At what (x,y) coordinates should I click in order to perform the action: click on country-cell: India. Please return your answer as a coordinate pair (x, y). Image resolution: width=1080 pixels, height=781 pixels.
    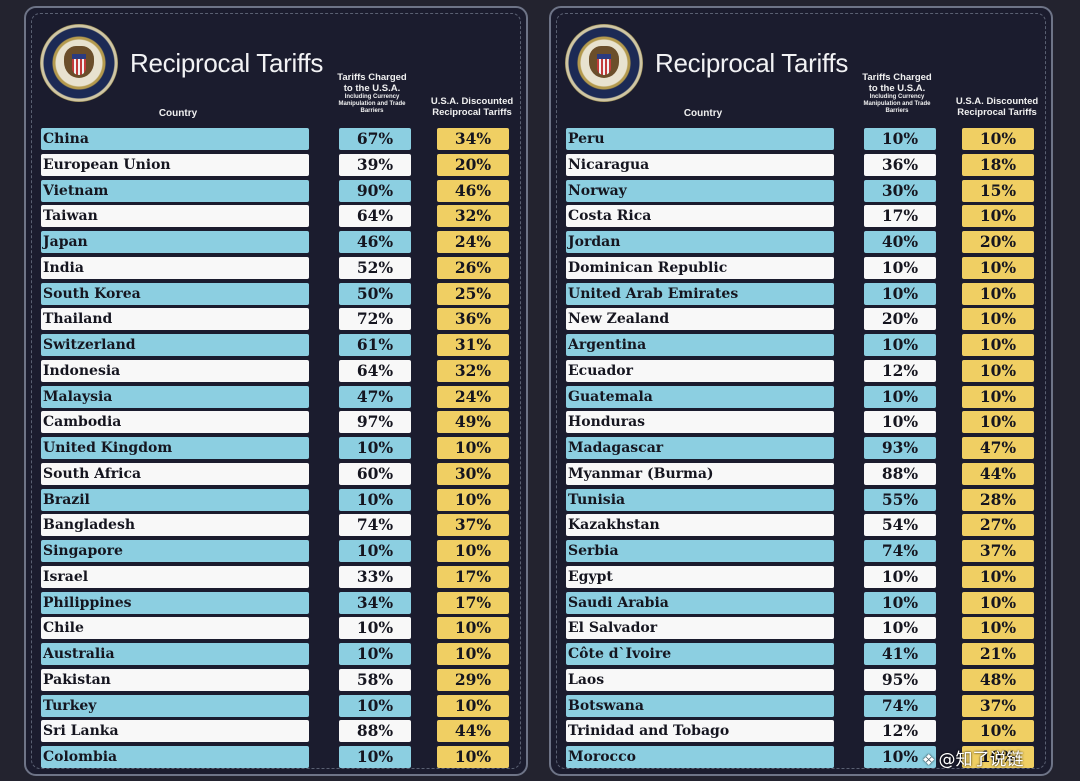
    Looking at the image, I should click on (175, 267).